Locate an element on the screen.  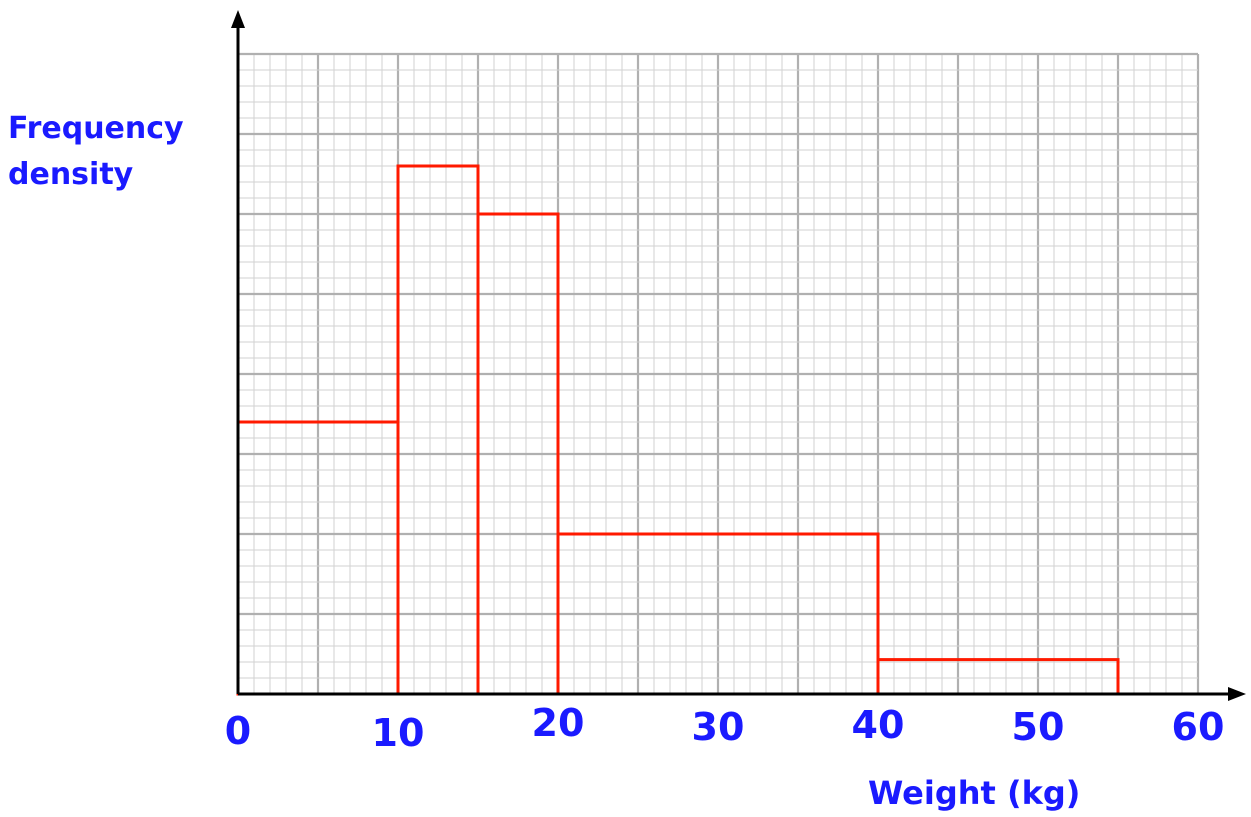
x-axis-label: Weight (kg) is located at coordinates (974, 793).